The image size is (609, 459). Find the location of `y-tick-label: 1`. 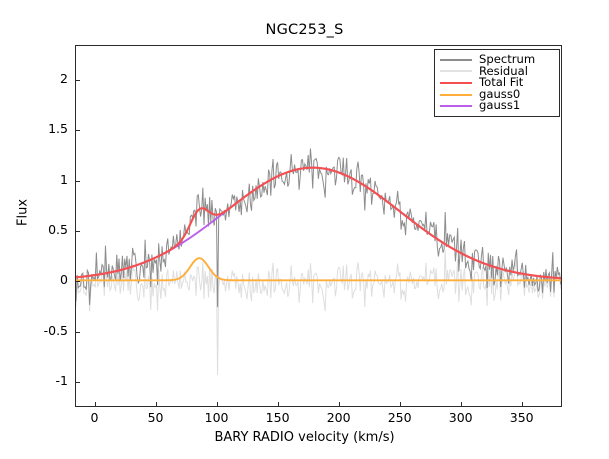

y-tick-label: 1 is located at coordinates (64, 179).